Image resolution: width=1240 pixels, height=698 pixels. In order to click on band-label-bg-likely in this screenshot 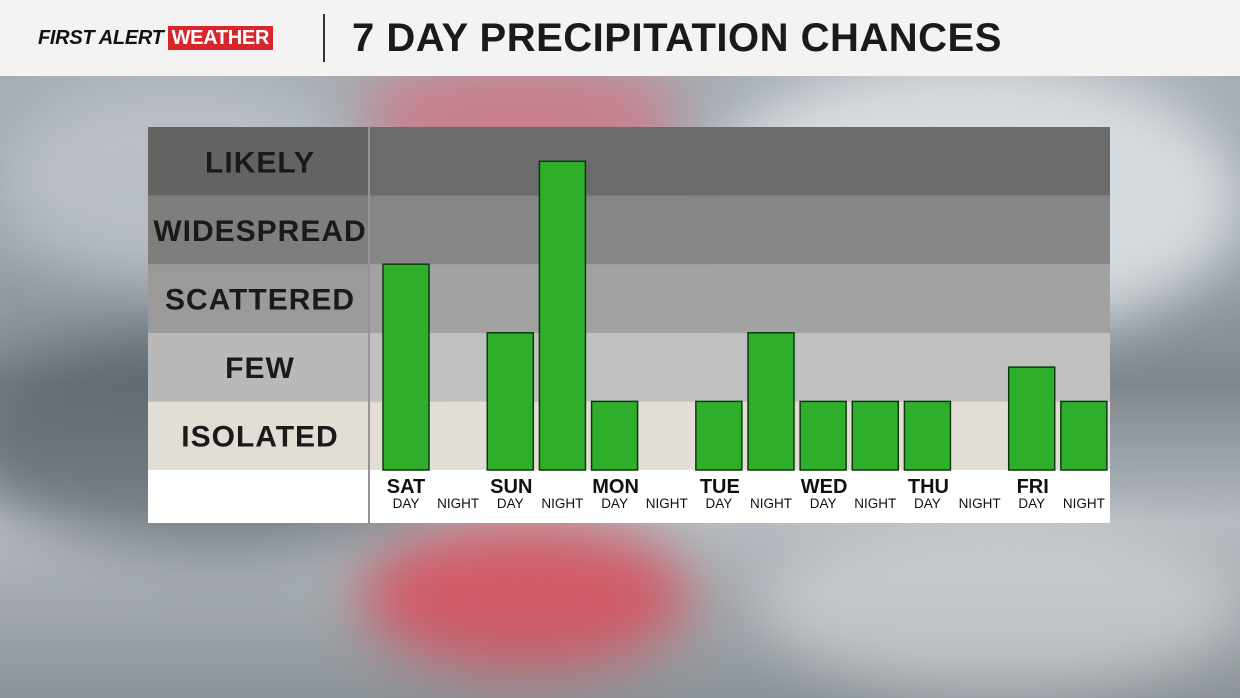, I will do `click(258, 161)`.